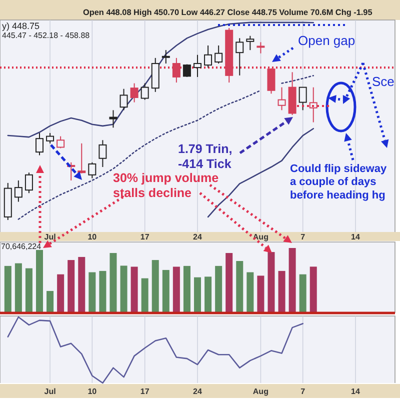 The image size is (400, 400). I want to click on annotation: 445.47 - 452.18 - 458.88, so click(46, 35).